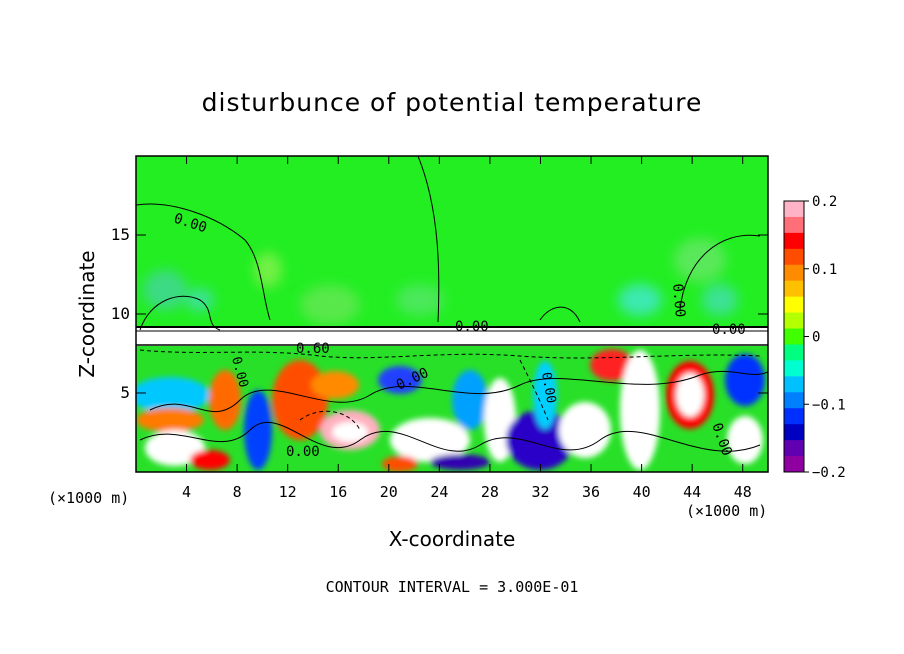  Describe the element at coordinates (726, 511) in the screenshot. I see `x-unit-right: (×1000 m)` at that location.